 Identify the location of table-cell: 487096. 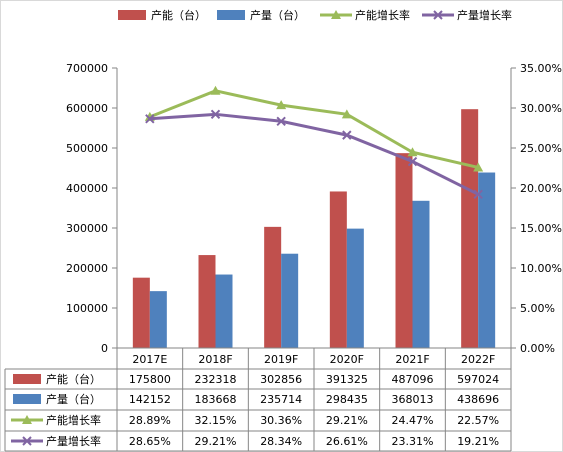
(413, 379).